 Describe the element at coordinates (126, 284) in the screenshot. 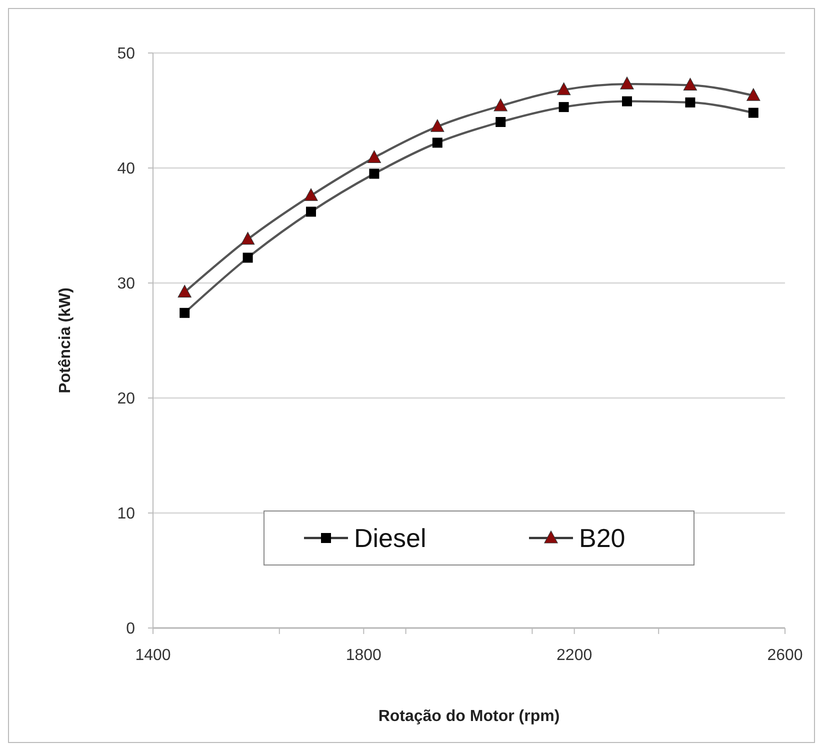

I see `y-tick-label: 30` at that location.